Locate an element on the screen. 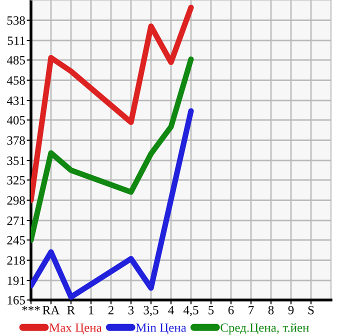 The image size is (345, 335). x-tick-label: R is located at coordinates (71, 310).